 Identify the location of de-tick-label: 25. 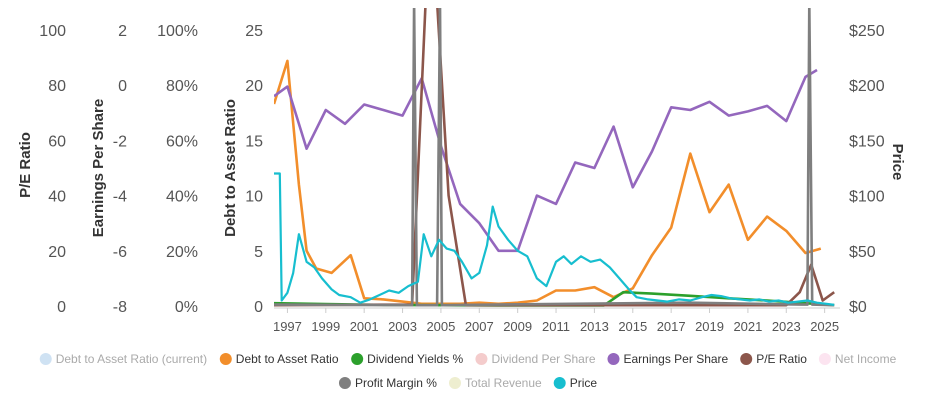
(254, 31).